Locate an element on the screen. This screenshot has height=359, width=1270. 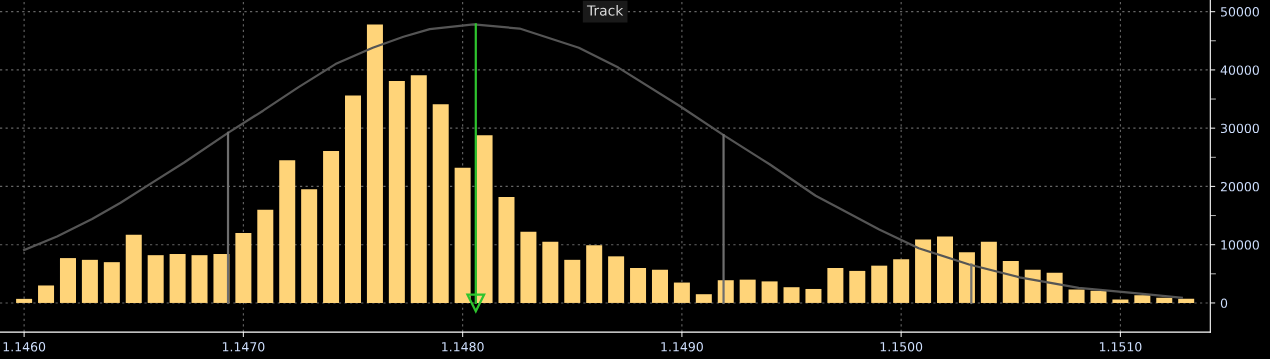
y-tick-label: 50000 is located at coordinates (1240, 12).